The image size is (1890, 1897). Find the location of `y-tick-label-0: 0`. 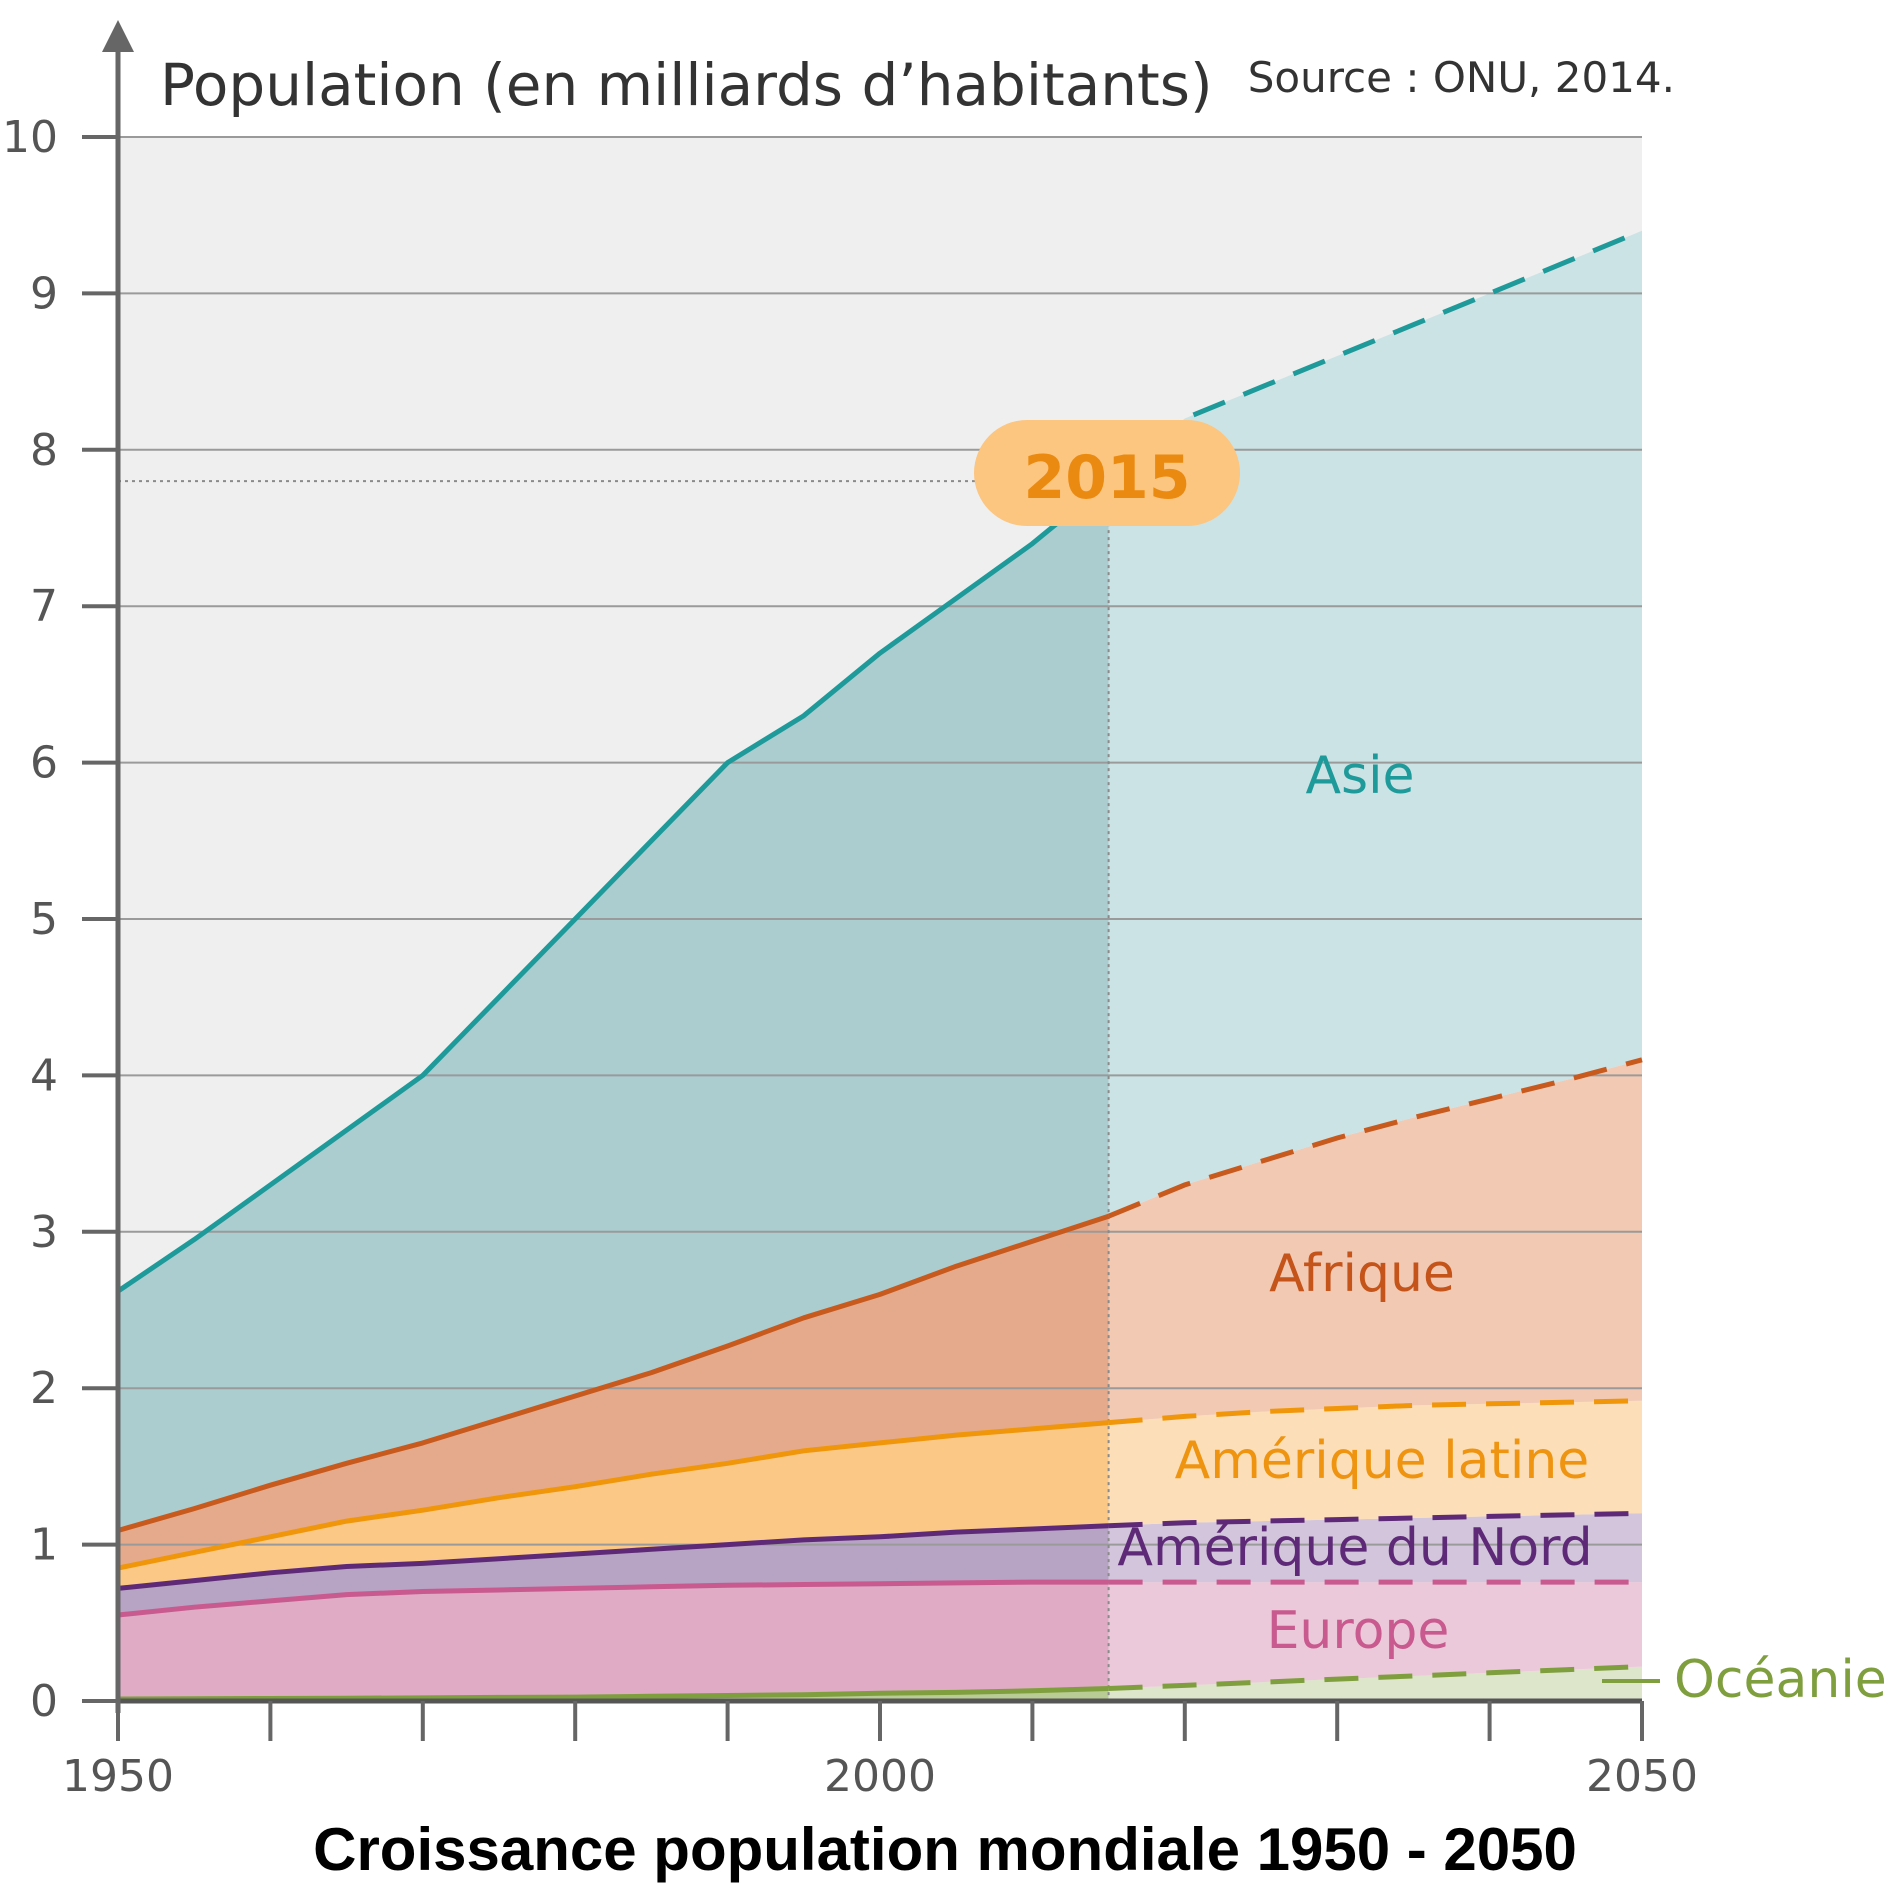

y-tick-label-0: 0 is located at coordinates (44, 1701).